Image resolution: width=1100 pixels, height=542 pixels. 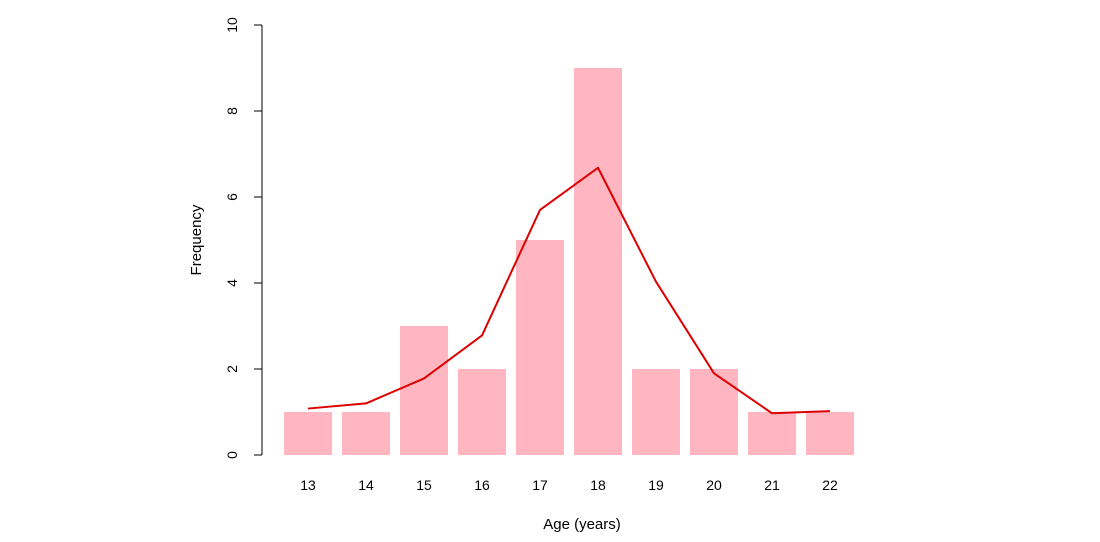 What do you see at coordinates (196, 239) in the screenshot?
I see `y-axis-title: Frequency` at bounding box center [196, 239].